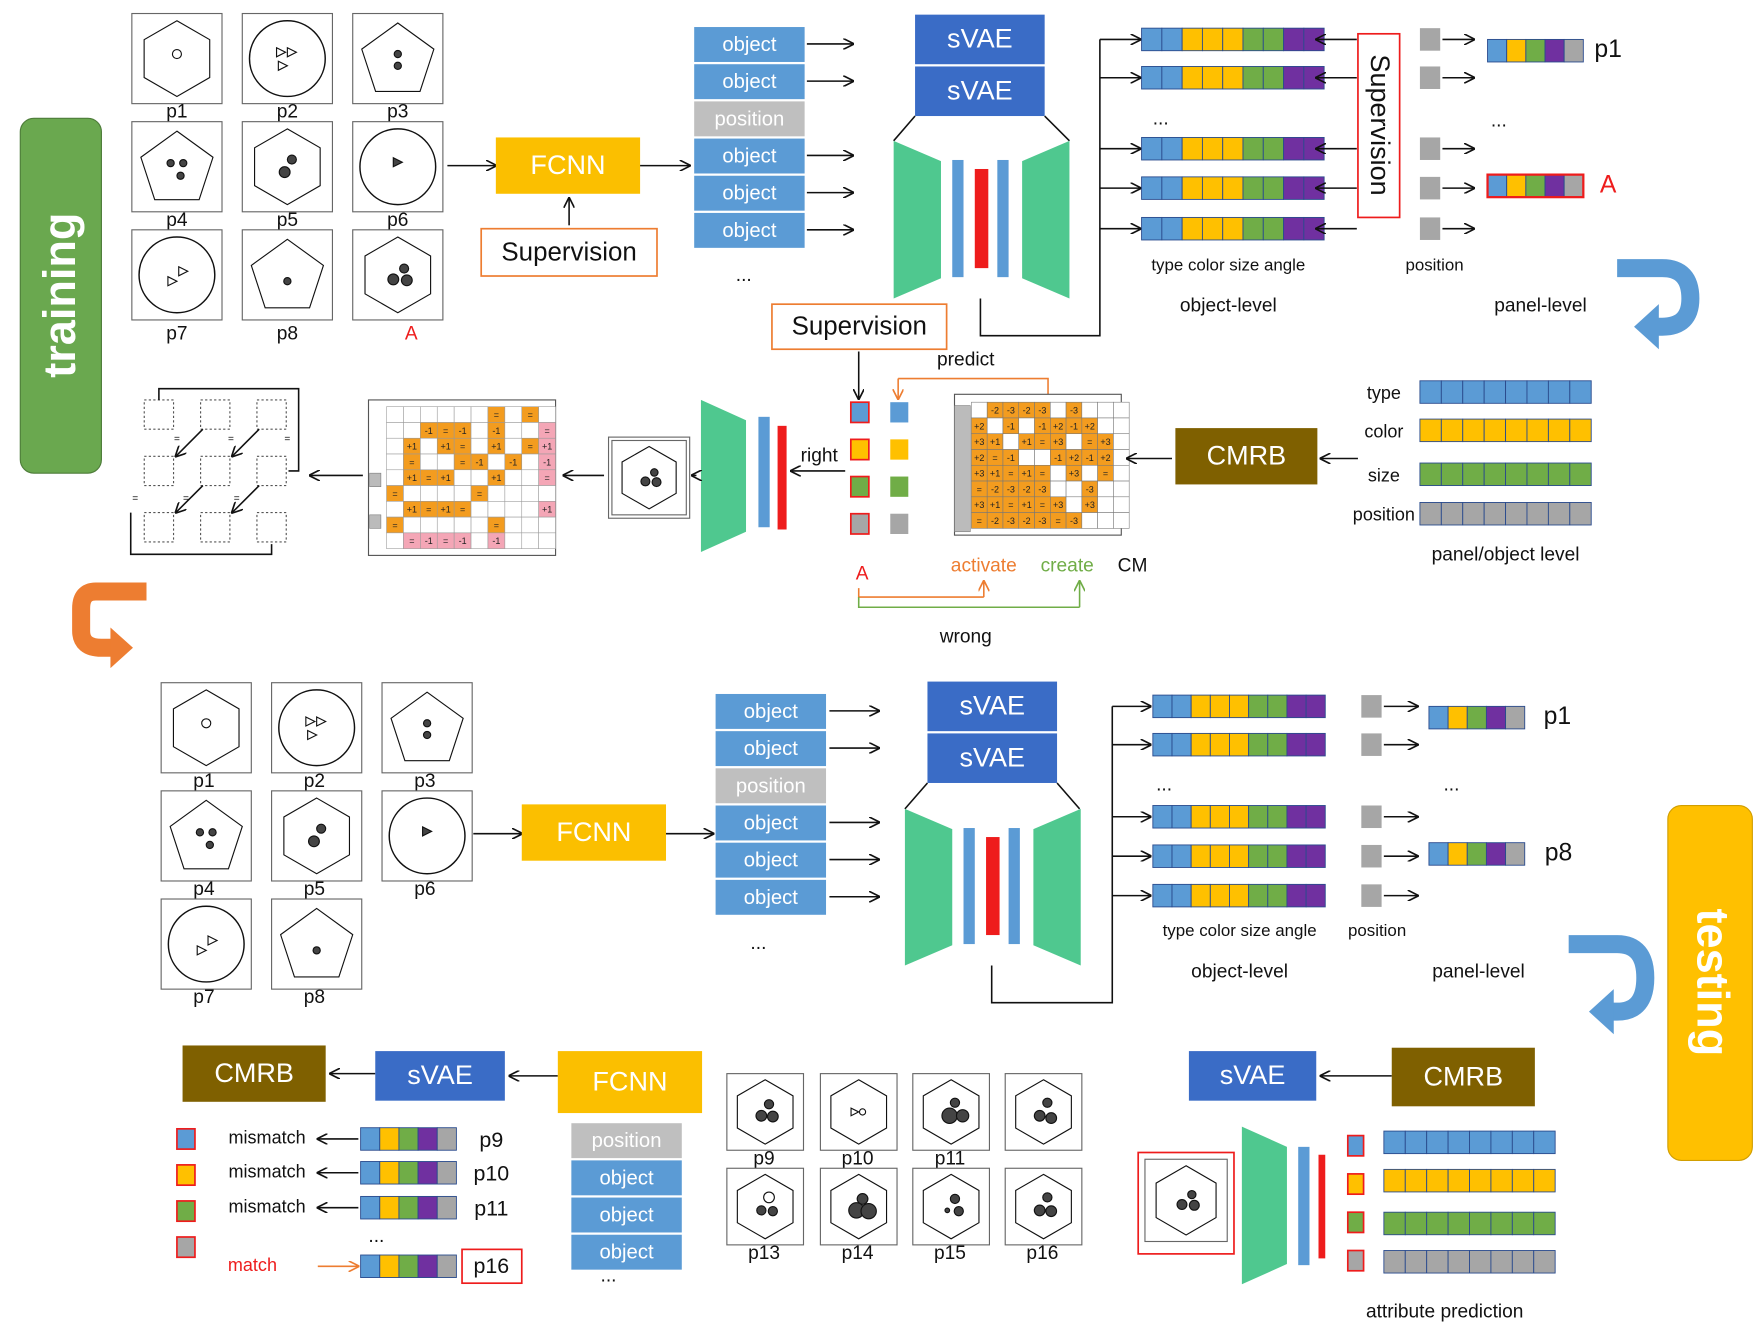 This screenshot has height=1335, width=1758. What do you see at coordinates (995, 411) in the screenshot?
I see `matrix-value: -2` at bounding box center [995, 411].